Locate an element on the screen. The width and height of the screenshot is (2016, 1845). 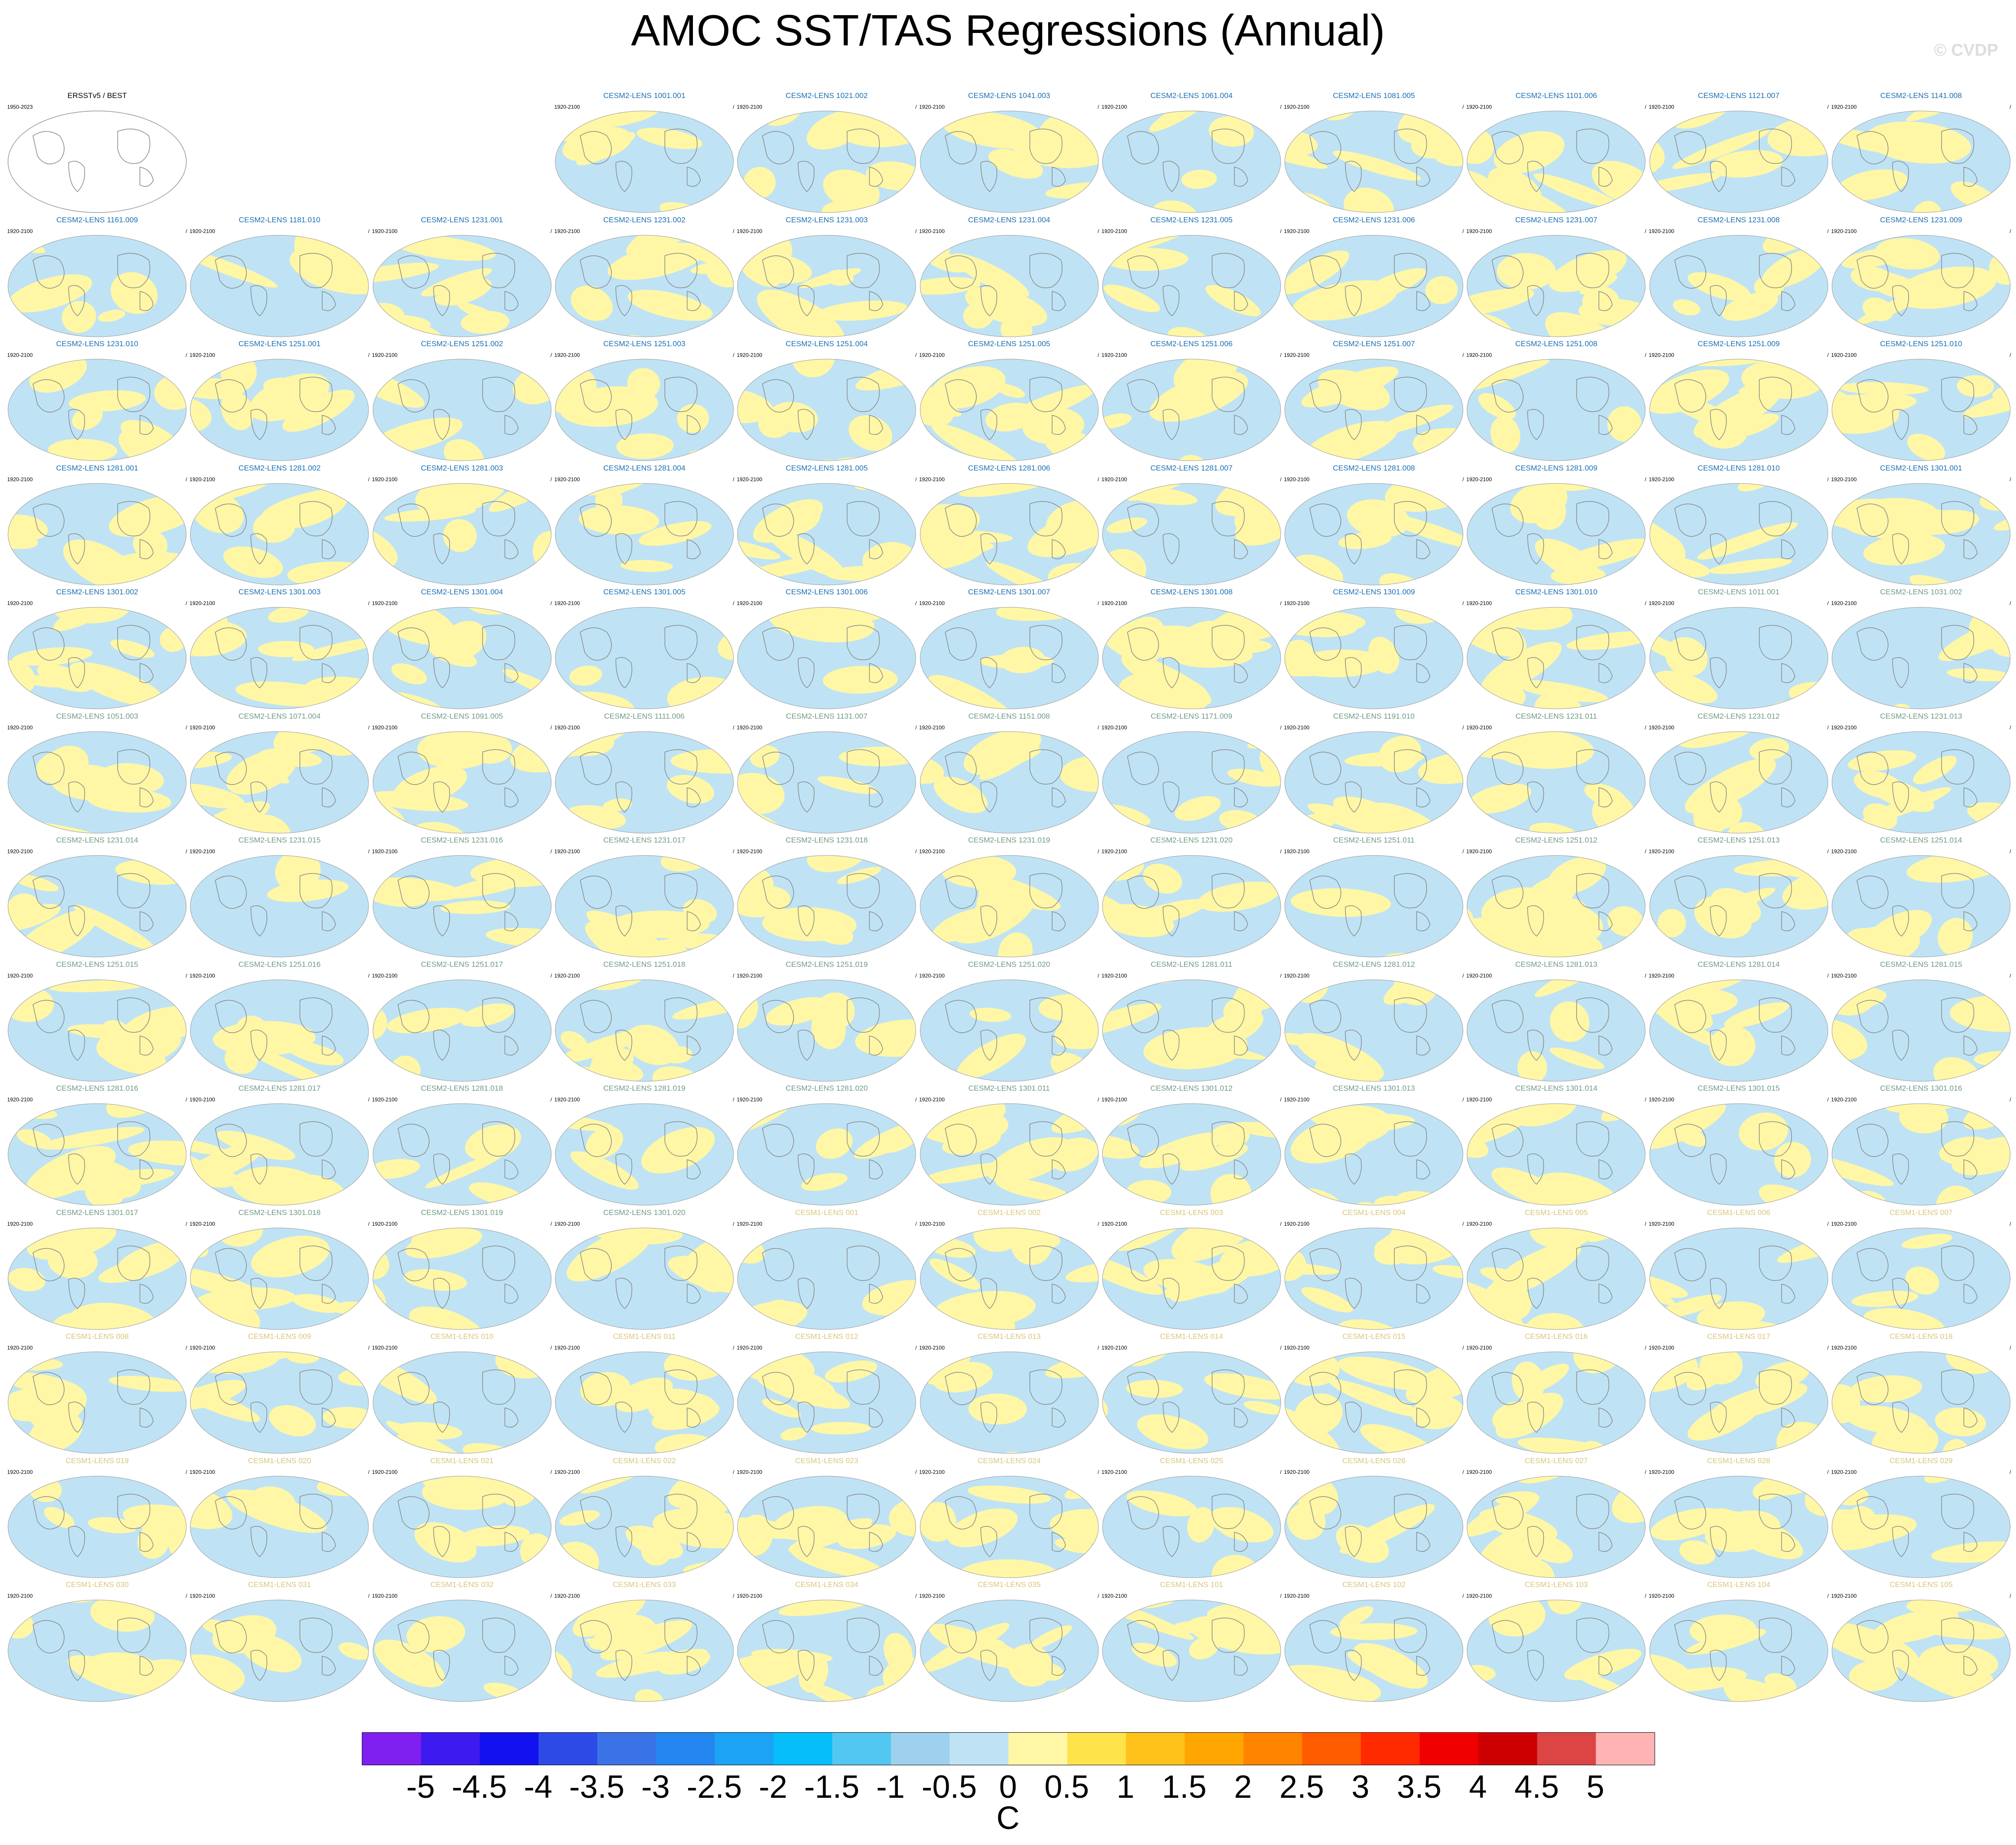
panel-title: CESM1-LENS 021 is located at coordinates (462, 1460).